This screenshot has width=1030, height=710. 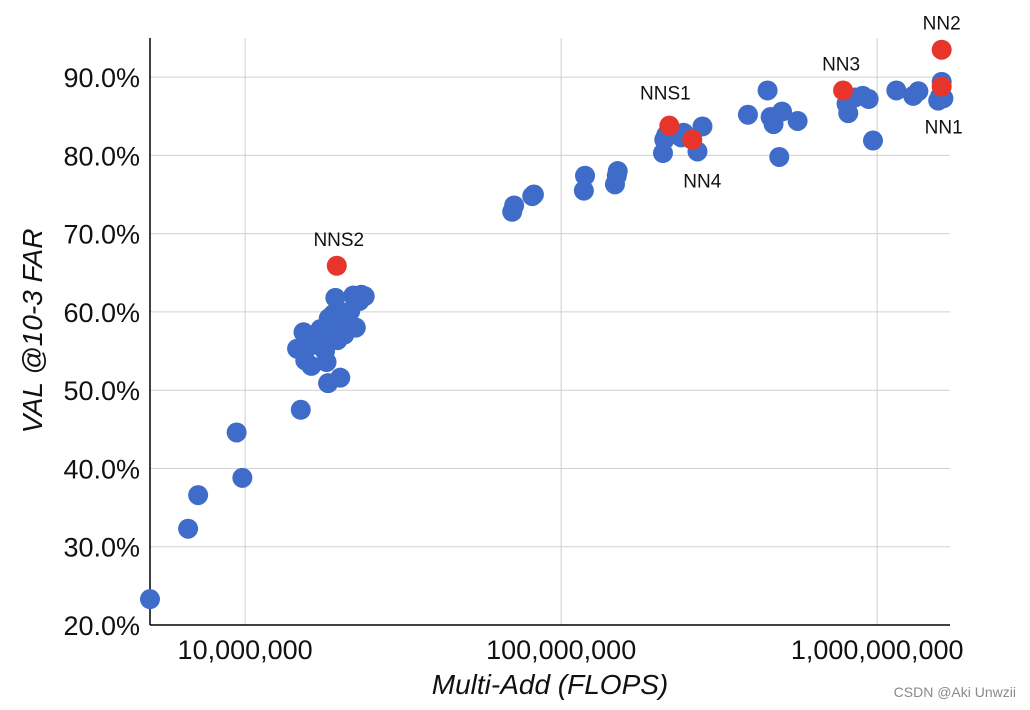 I want to click on x-axis-title: Multi-Add (FLOPS), so click(x=550, y=684).